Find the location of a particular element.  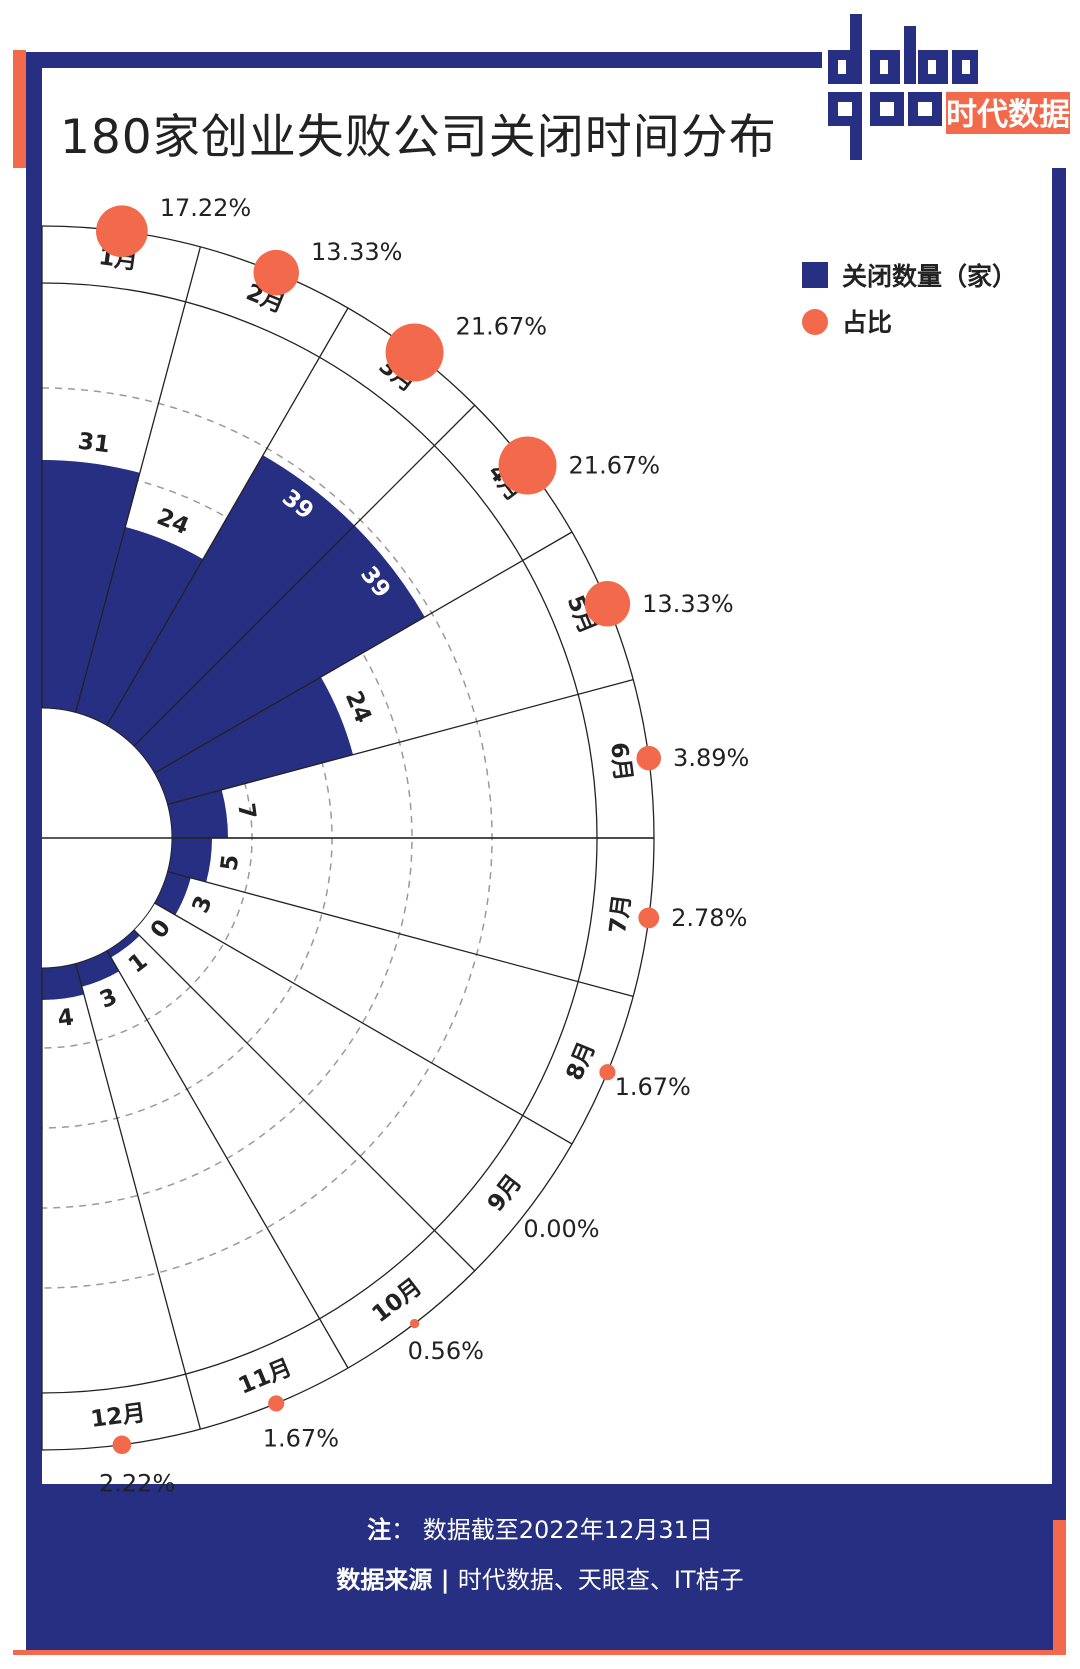

share-label-7: 2.78% is located at coordinates (709, 918).